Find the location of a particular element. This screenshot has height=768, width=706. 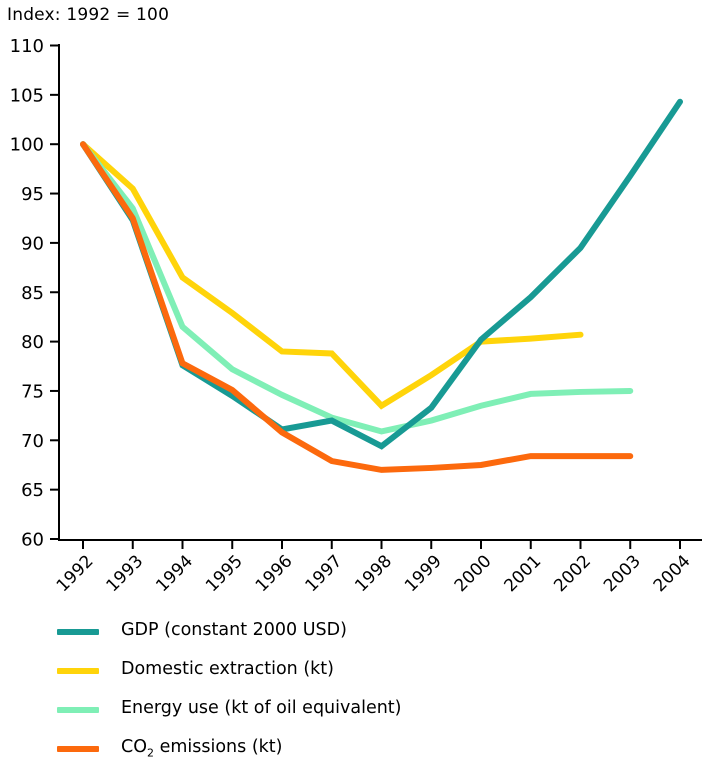

legend-label-co2-emissions: CO2 emissions (kt) is located at coordinates (202, 748).